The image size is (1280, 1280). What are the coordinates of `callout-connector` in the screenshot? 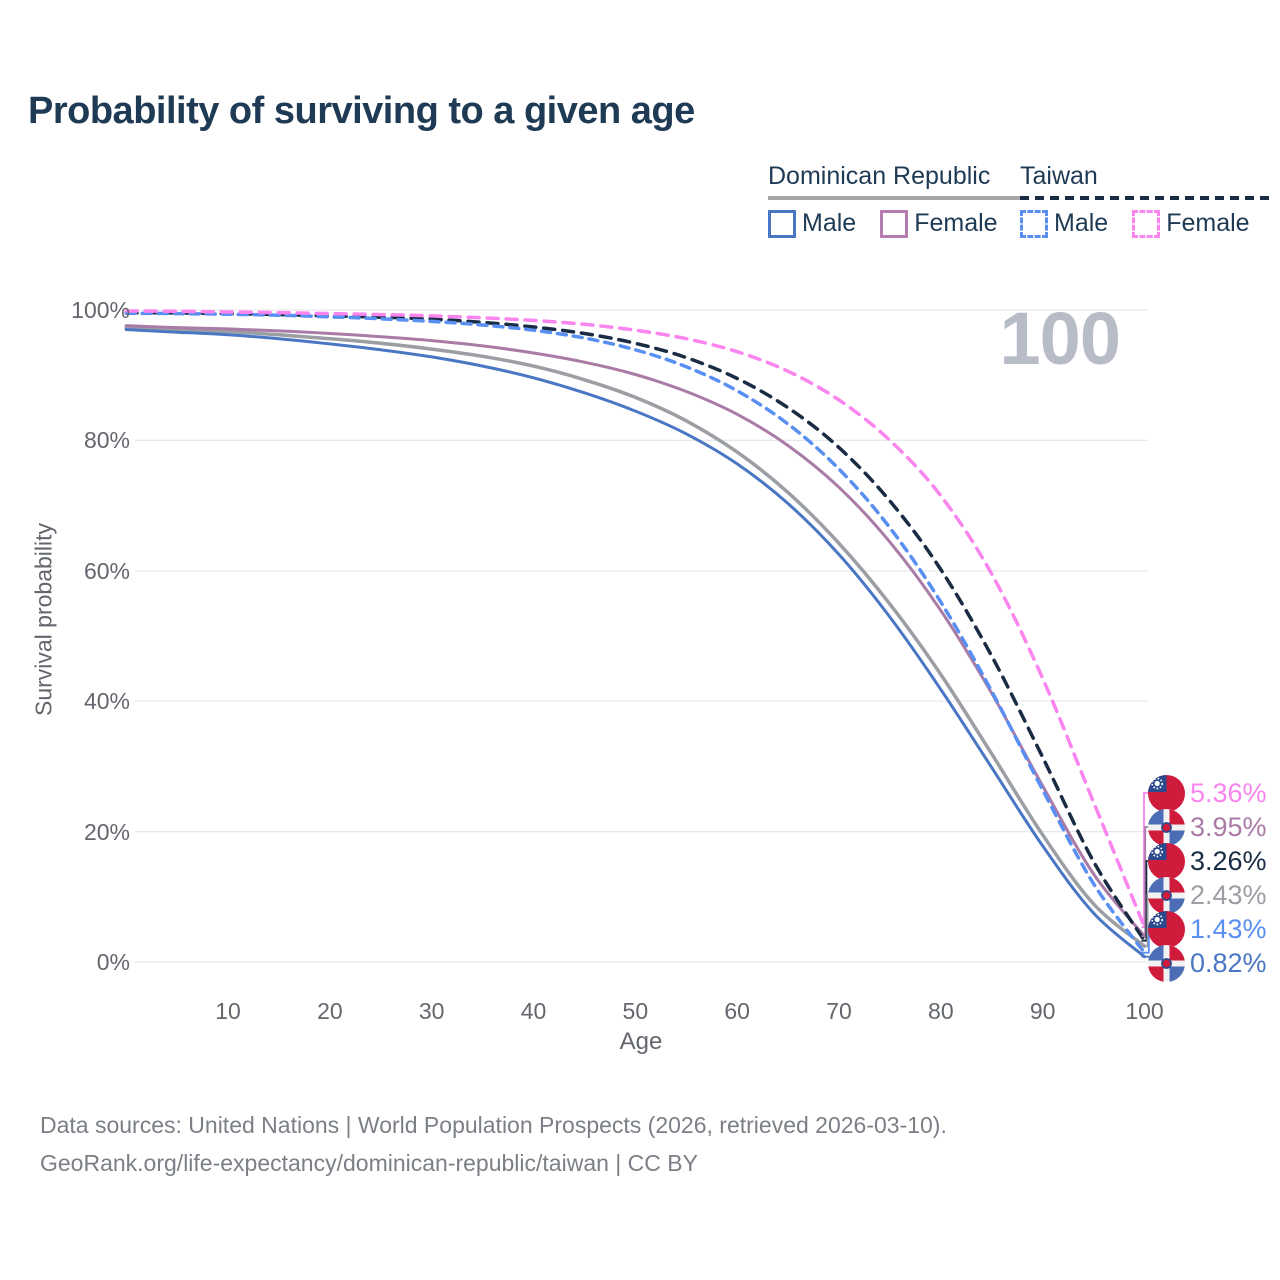 It's located at (1146, 860).